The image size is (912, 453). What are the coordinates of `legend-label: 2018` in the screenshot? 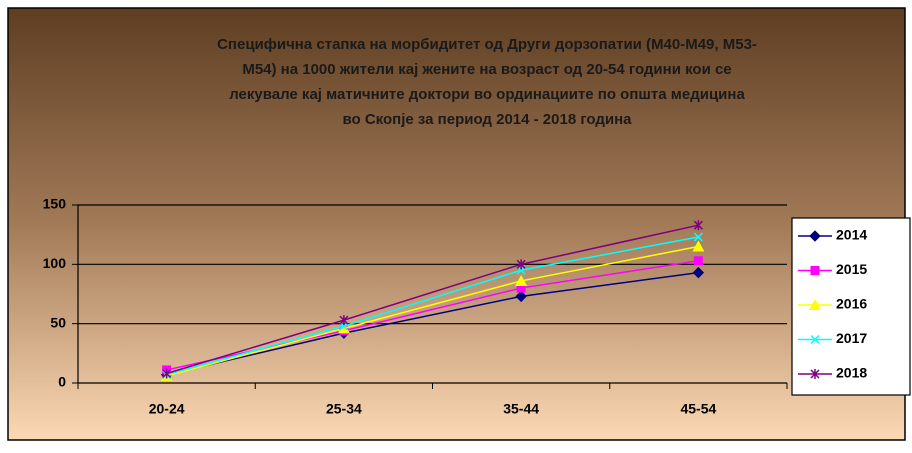 It's located at (851, 373).